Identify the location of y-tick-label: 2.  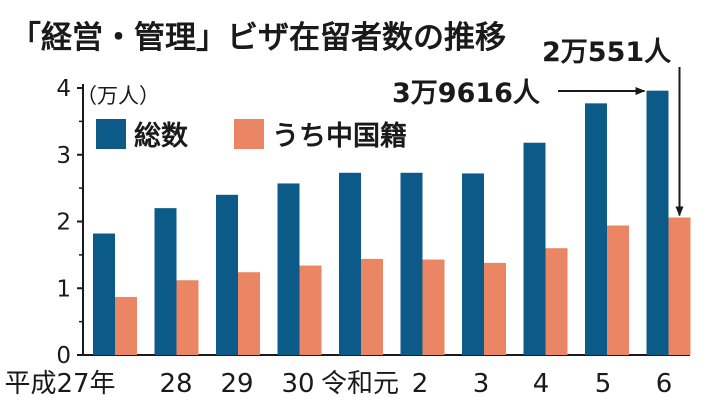
(63, 223).